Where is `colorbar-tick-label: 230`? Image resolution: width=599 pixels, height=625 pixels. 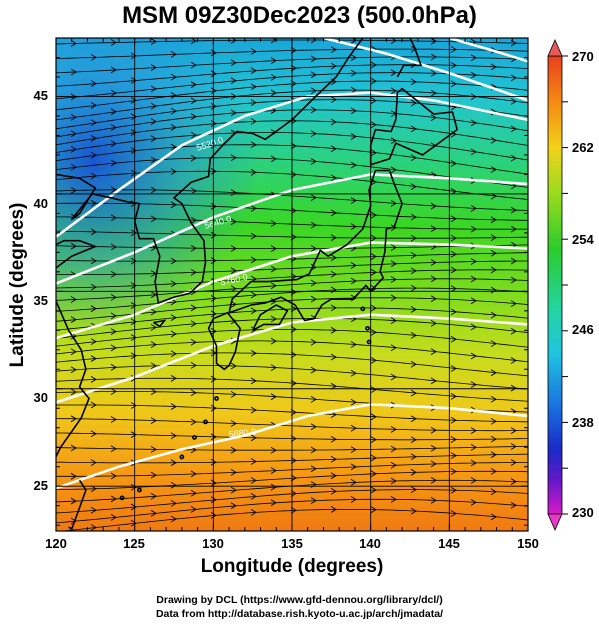
colorbar-tick-label: 230 is located at coordinates (583, 512).